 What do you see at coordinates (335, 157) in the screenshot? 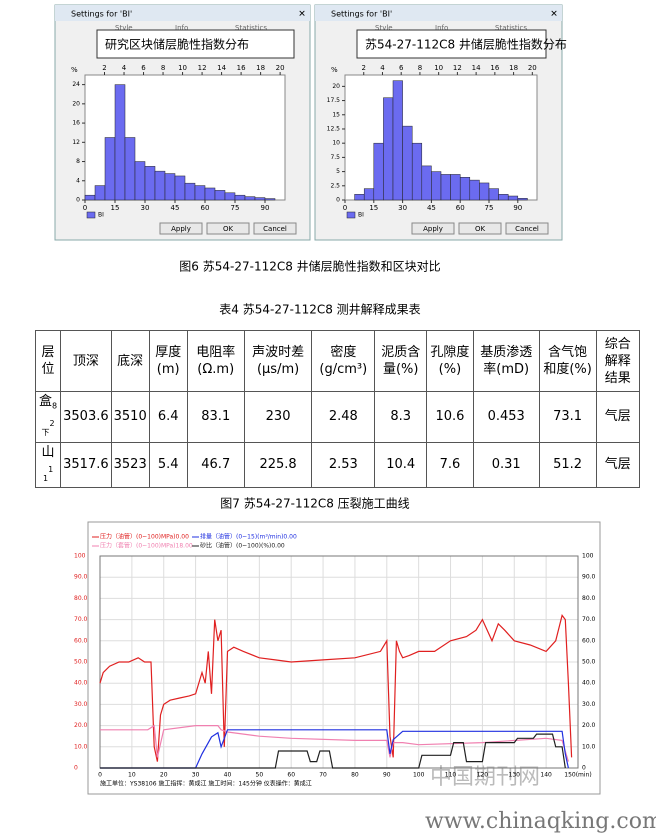
I see `y-tick-label: 7.5` at bounding box center [335, 157].